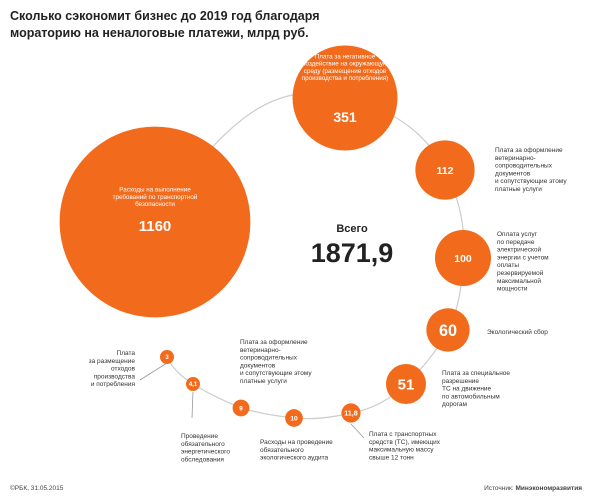 This screenshot has width=600, height=500. Describe the element at coordinates (155, 197) in the screenshot. I see `bubble-description: требований по транспортной` at that location.